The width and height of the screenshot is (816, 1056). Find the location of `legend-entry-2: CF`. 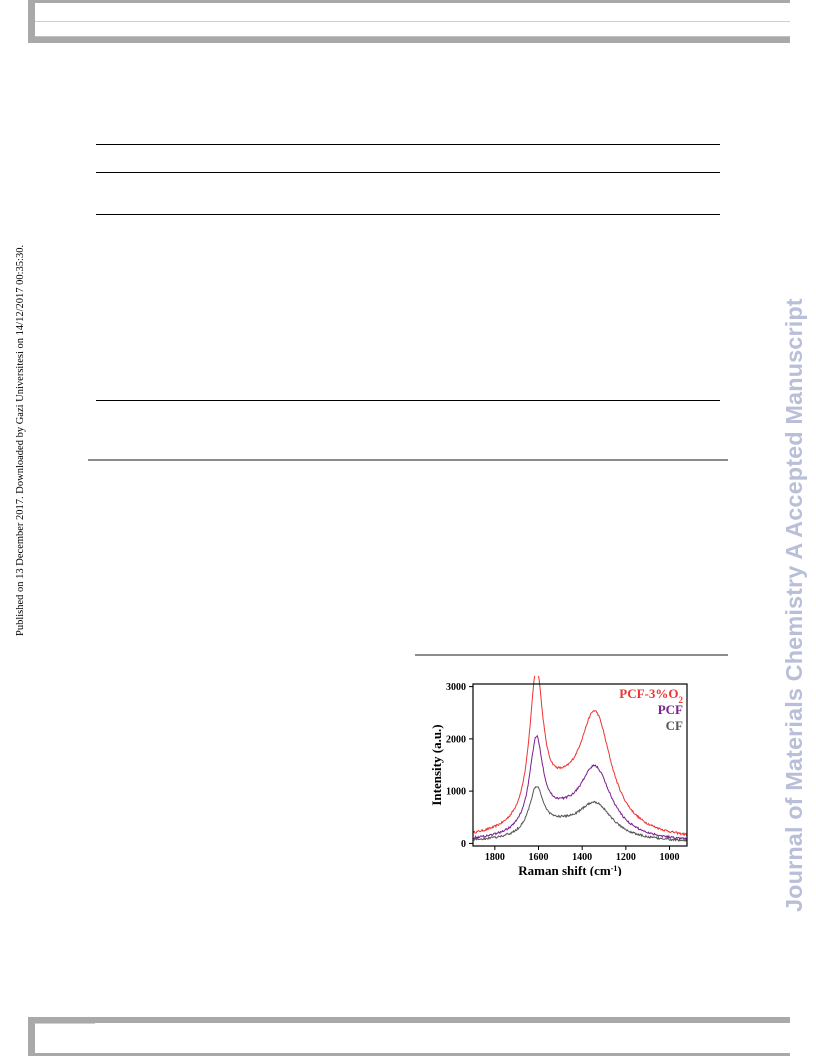

legend-entry-2: CF is located at coordinates (674, 725).